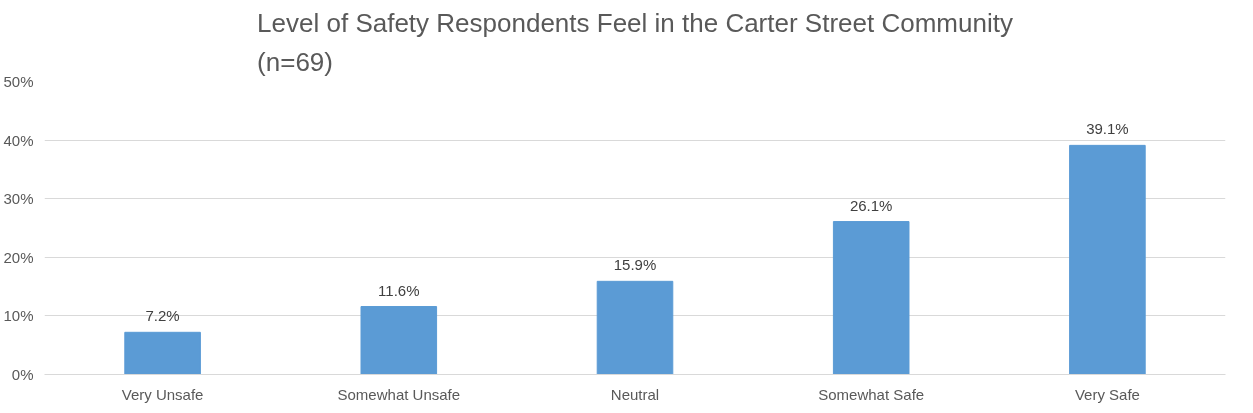 This screenshot has height=413, width=1253. Describe the element at coordinates (18, 316) in the screenshot. I see `y-tick-label: 10%` at that location.